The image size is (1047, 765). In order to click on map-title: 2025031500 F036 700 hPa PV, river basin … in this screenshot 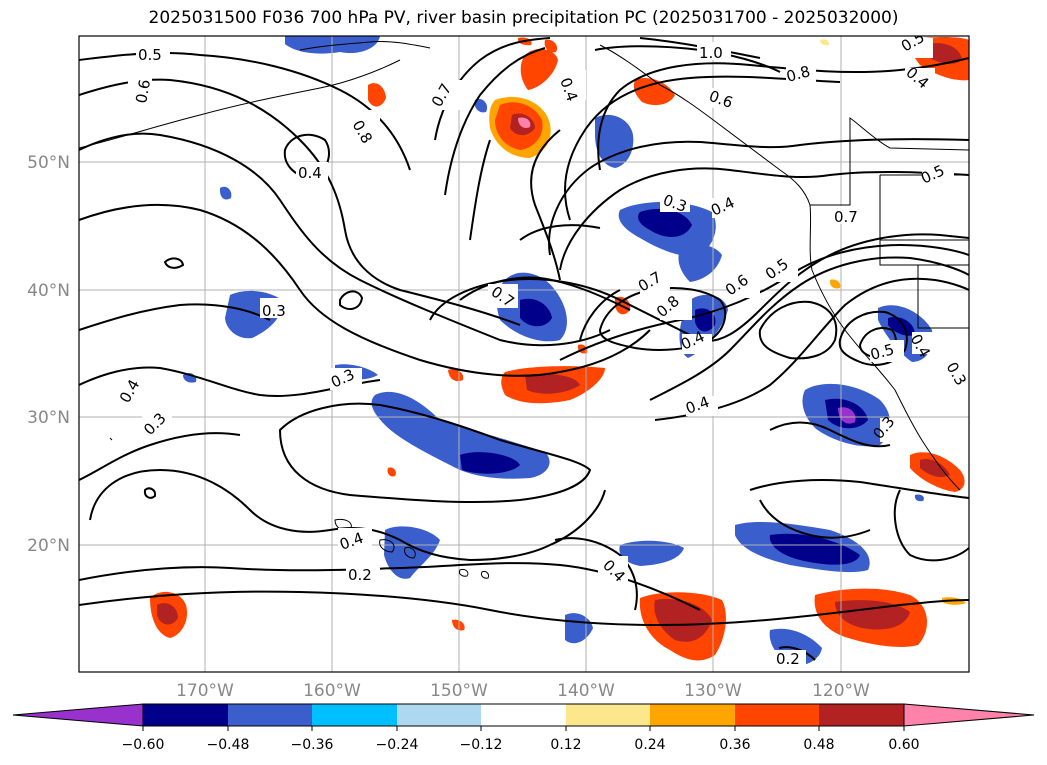, I will do `click(523, 18)`.